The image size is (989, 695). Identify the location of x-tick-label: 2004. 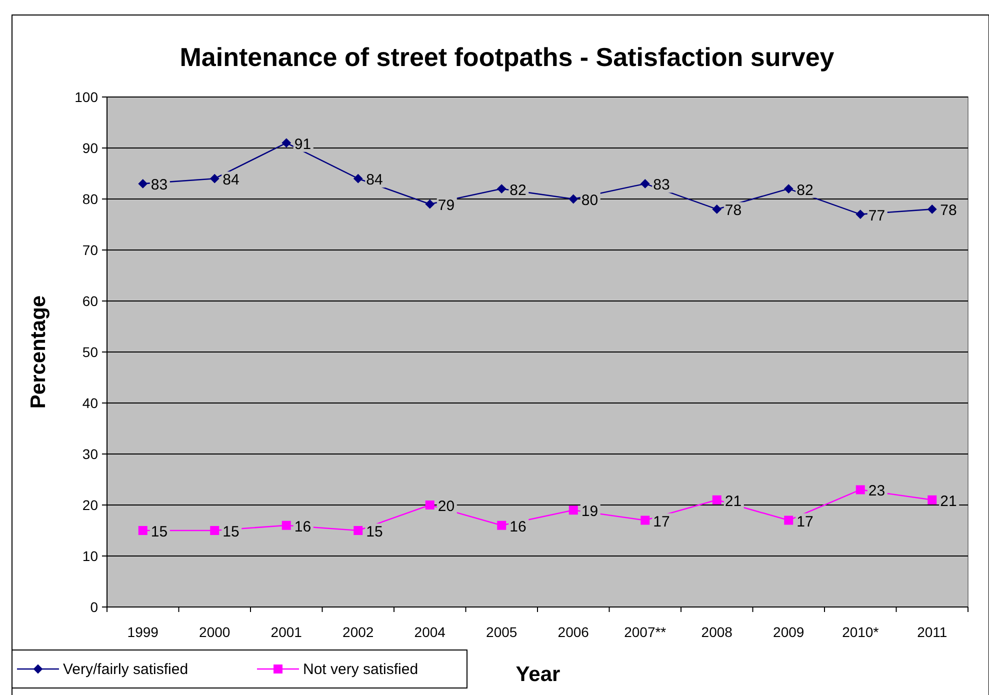
(430, 632).